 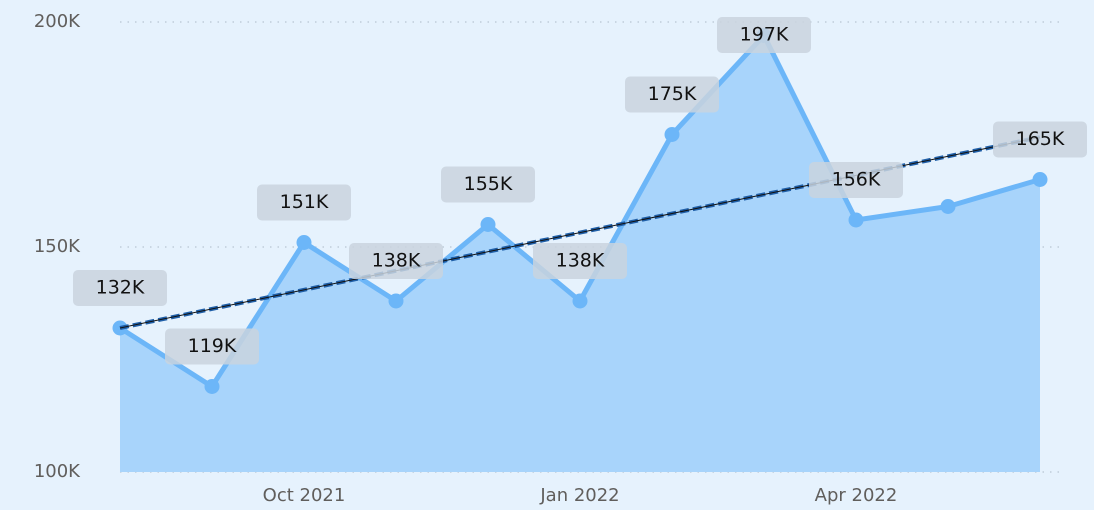 What do you see at coordinates (579, 495) in the screenshot?
I see `x-tick-label: Jan 2022` at bounding box center [579, 495].